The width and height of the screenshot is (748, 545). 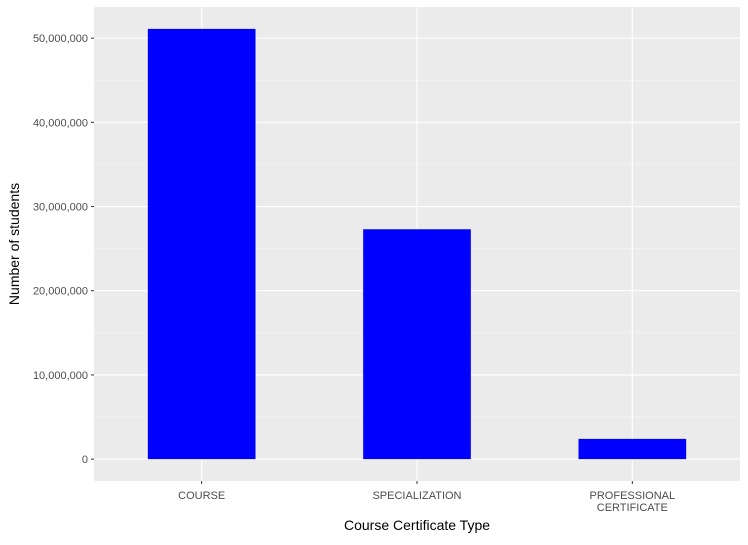 I want to click on x-tick-label: PROFESSIONAL CERTIFICATE, so click(x=633, y=502).